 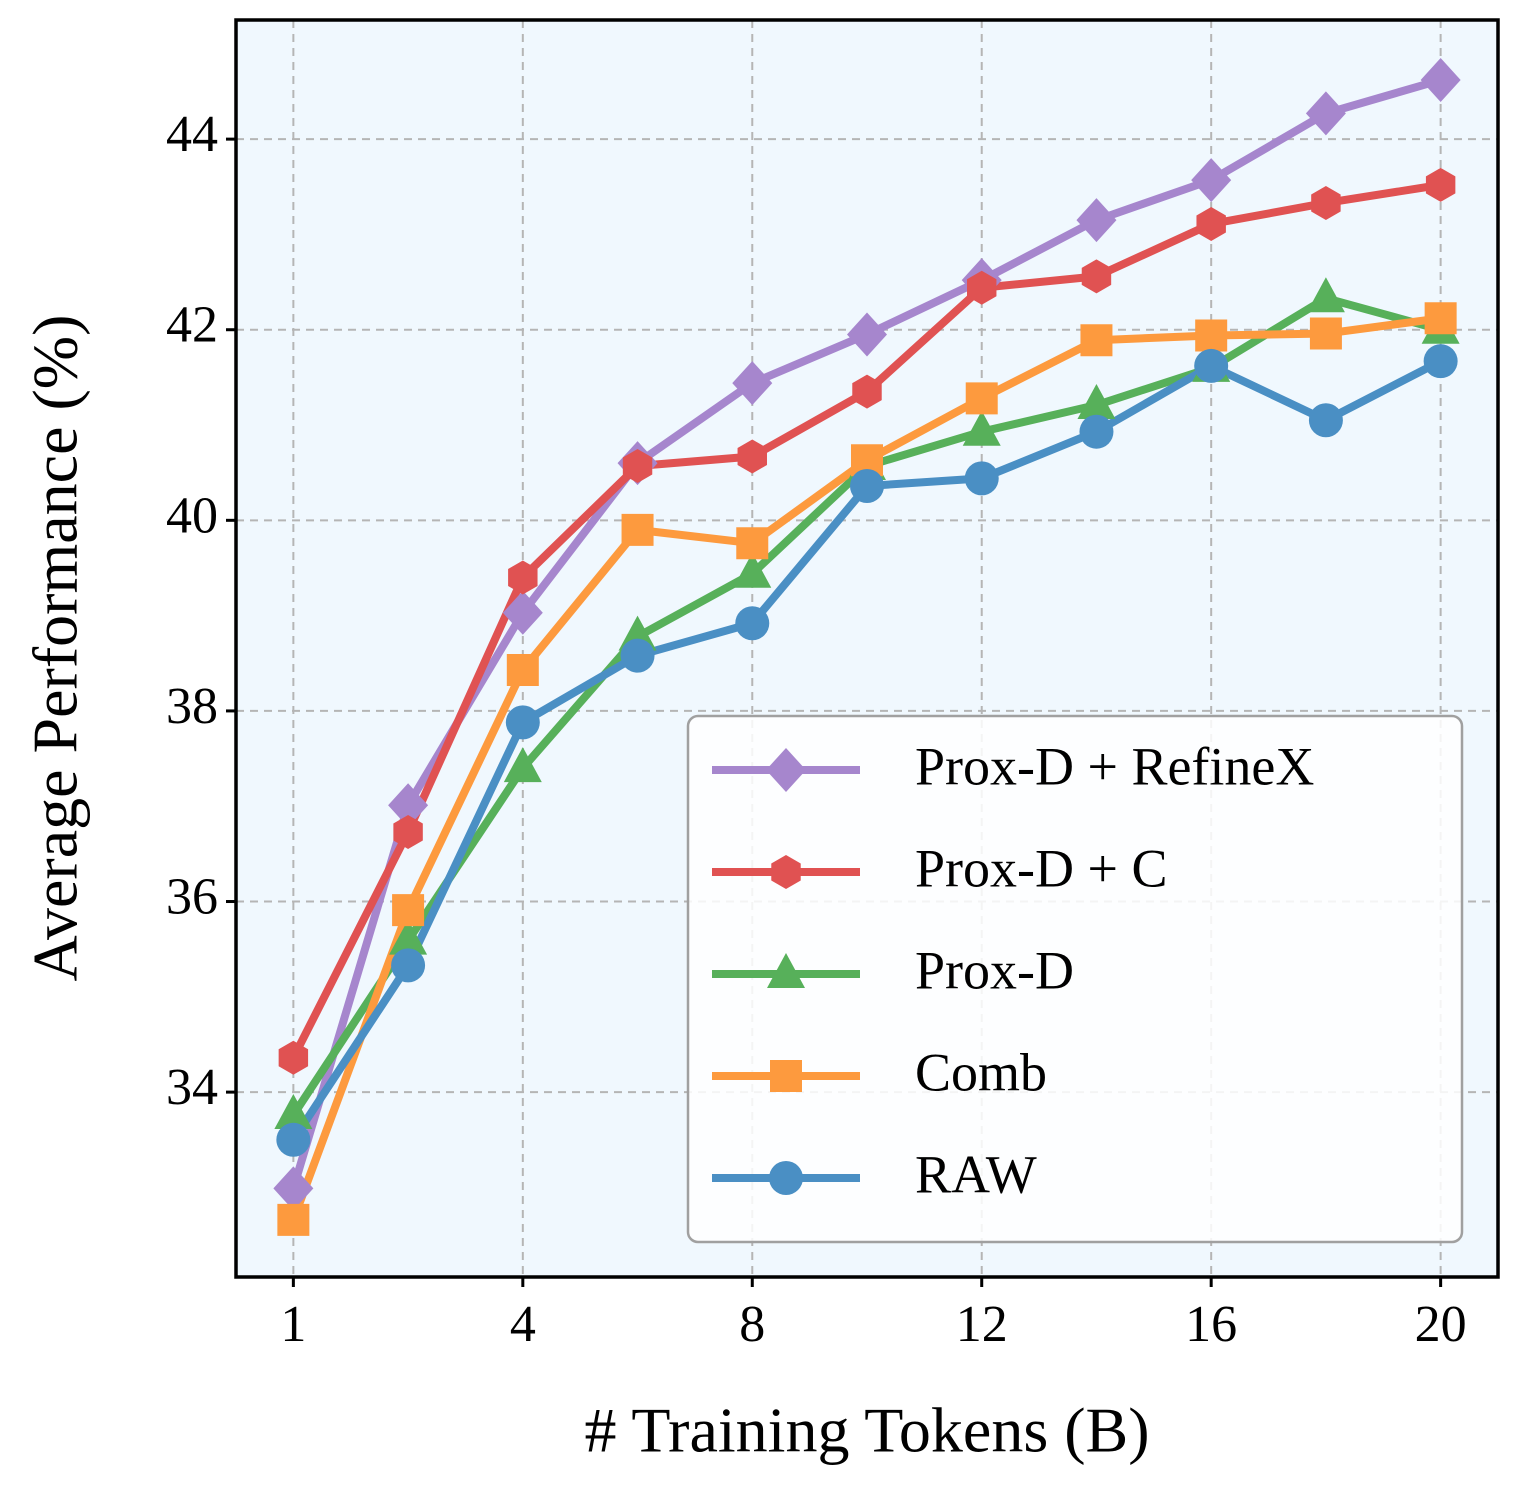 I want to click on y-tick-label: 38, so click(x=192, y=706).